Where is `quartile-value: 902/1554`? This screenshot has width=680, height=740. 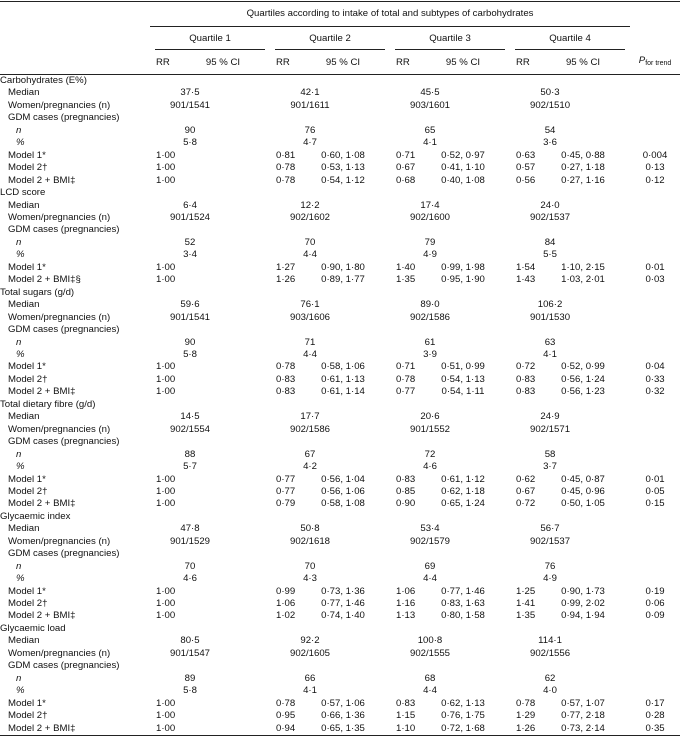
quartile-value: 902/1554 is located at coordinates (189, 429).